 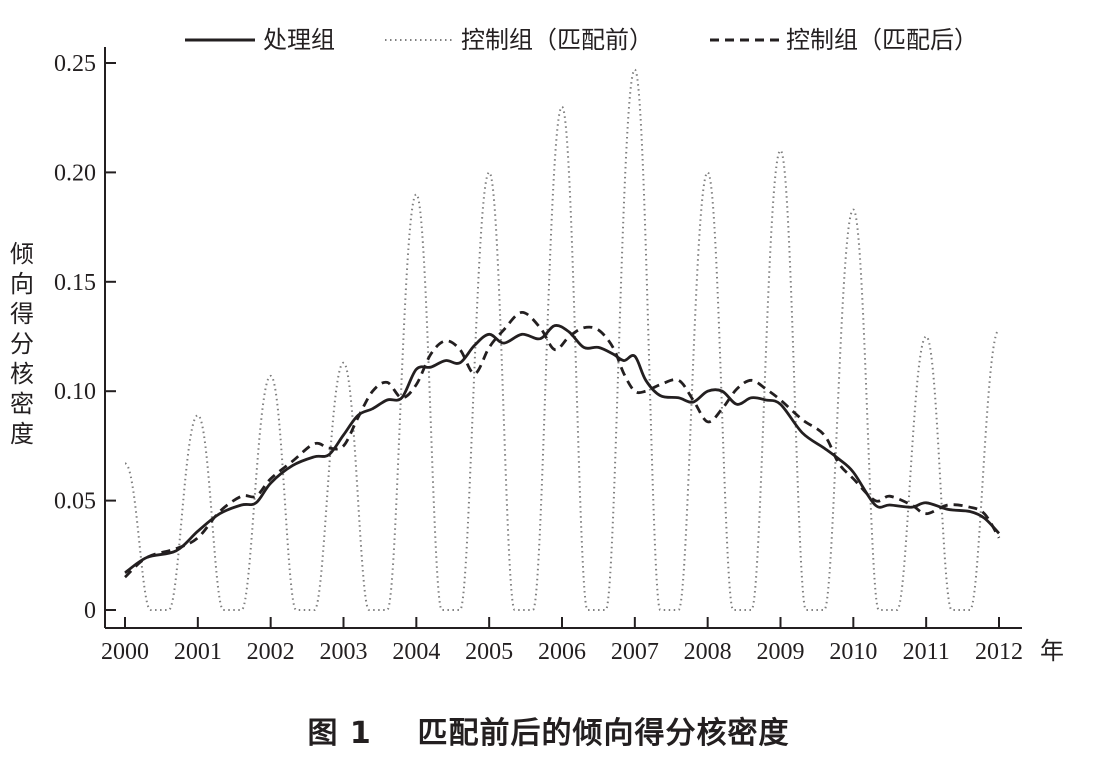 I want to click on y-tick-label: 0.05, so click(x=75, y=502).